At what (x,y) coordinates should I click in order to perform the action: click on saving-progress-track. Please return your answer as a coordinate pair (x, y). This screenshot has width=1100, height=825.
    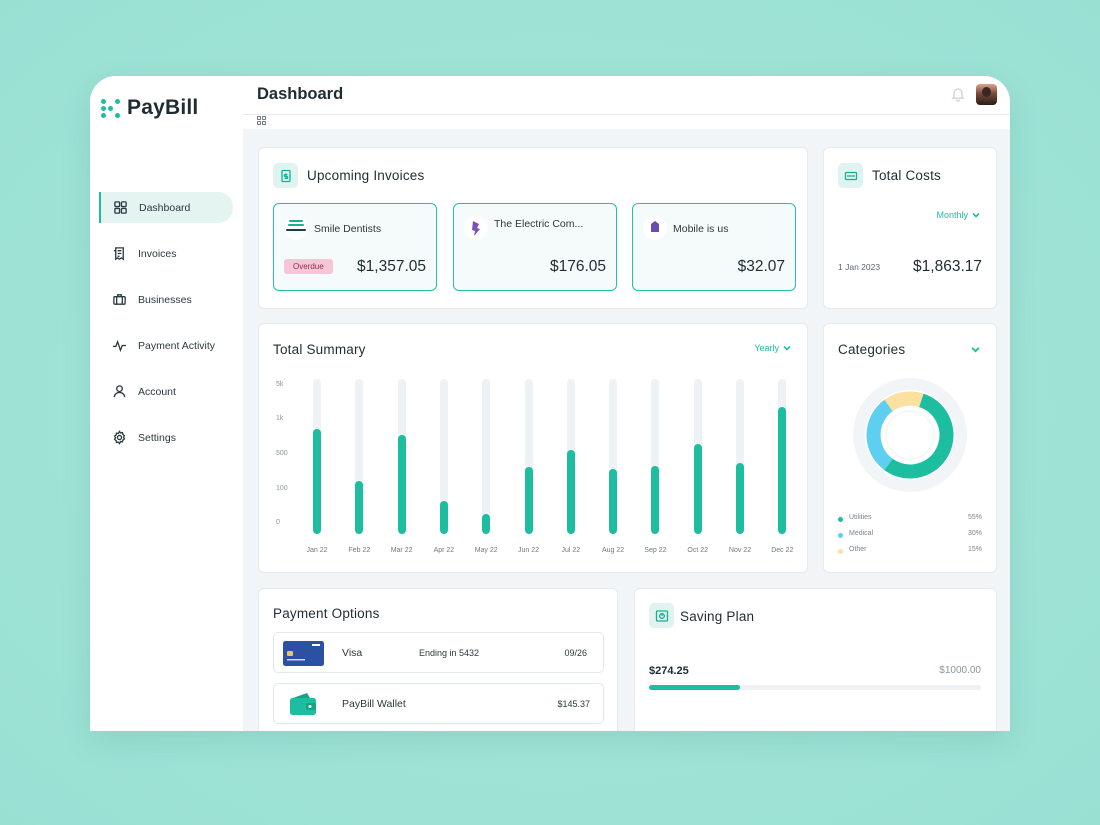
    Looking at the image, I should click on (815, 687).